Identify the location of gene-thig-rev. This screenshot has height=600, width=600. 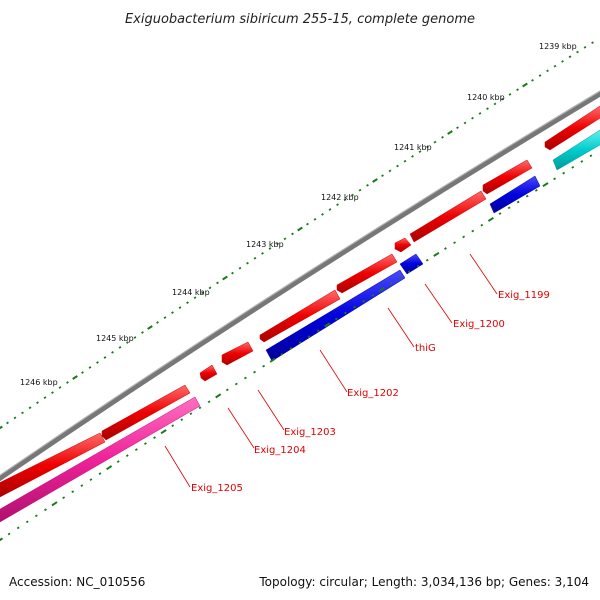
(411, 264).